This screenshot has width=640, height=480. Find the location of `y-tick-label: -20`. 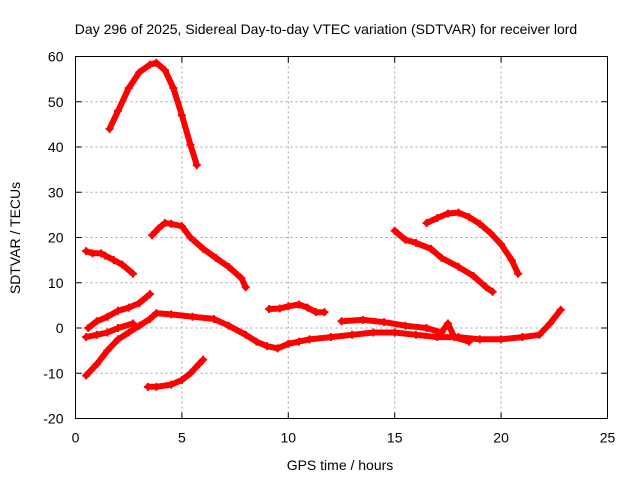

y-tick-label: -20 is located at coordinates (53, 419).